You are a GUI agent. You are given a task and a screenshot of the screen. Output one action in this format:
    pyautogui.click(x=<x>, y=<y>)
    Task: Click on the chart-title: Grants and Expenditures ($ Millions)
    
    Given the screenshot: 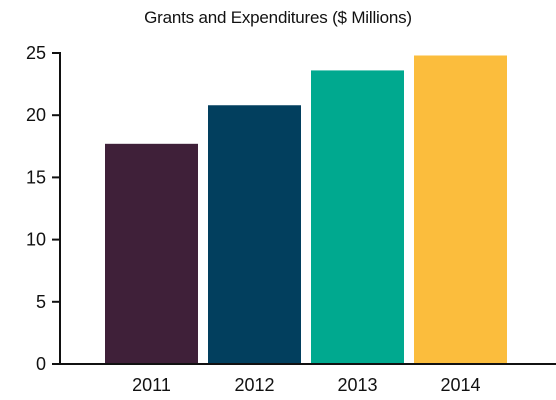 What is the action you would take?
    pyautogui.click(x=278, y=17)
    